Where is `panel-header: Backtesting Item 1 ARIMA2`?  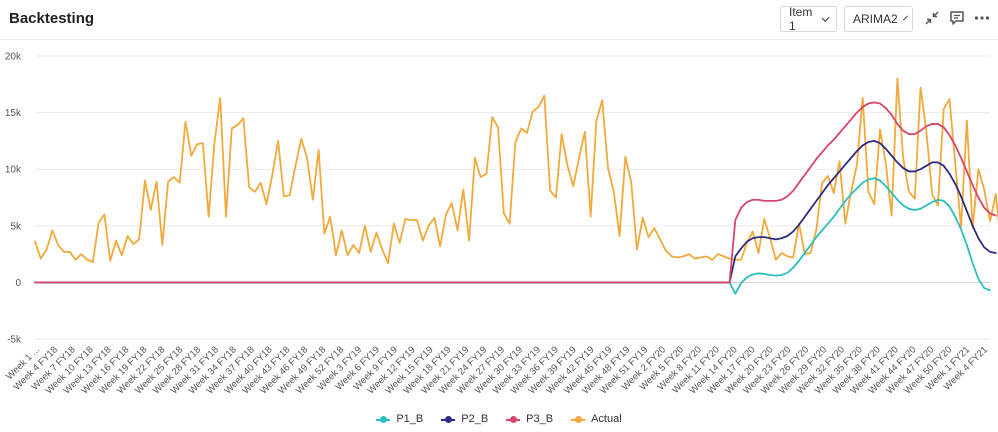 panel-header: Backtesting Item 1 ARIMA2 is located at coordinates (499, 20).